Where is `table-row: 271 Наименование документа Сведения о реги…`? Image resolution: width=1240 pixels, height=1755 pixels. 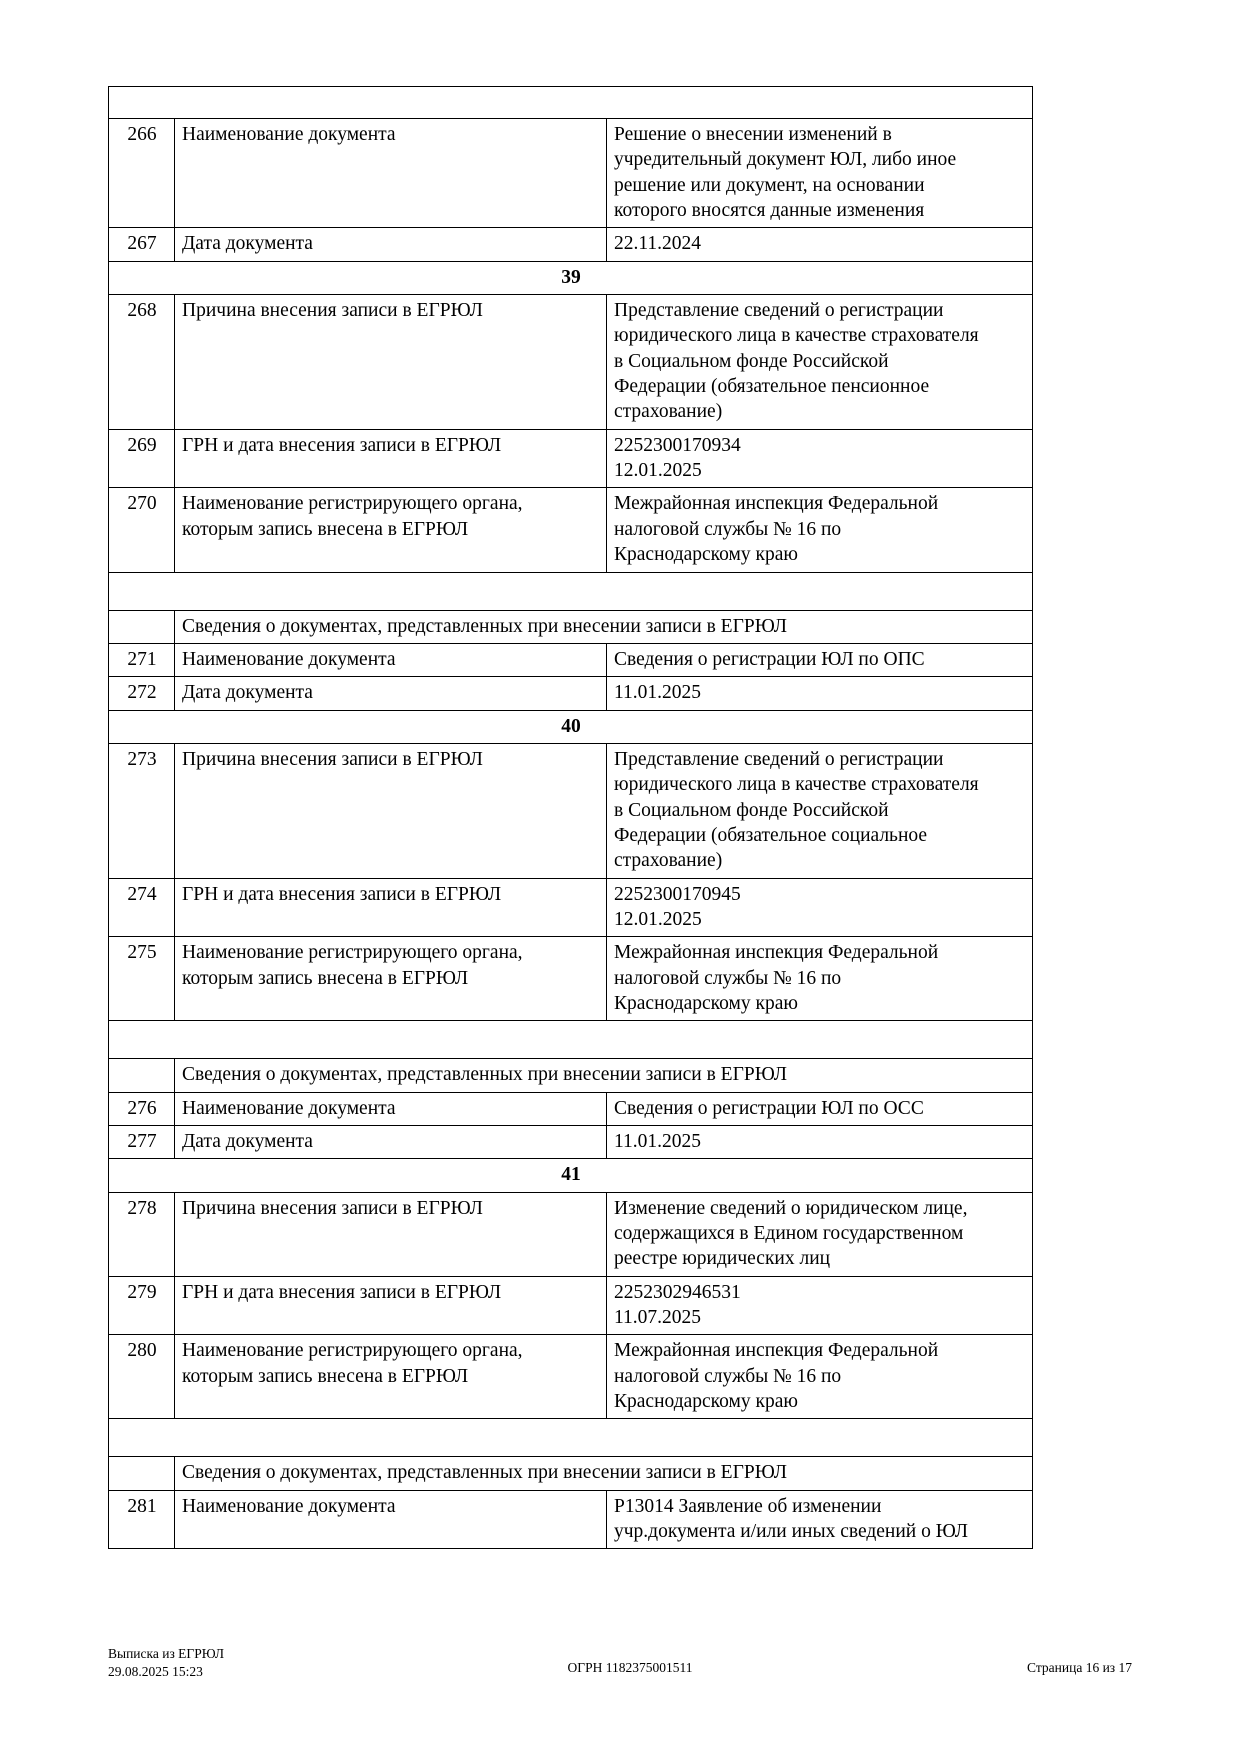 table-row: 271 Наименование документа Сведения о реги… is located at coordinates (571, 660).